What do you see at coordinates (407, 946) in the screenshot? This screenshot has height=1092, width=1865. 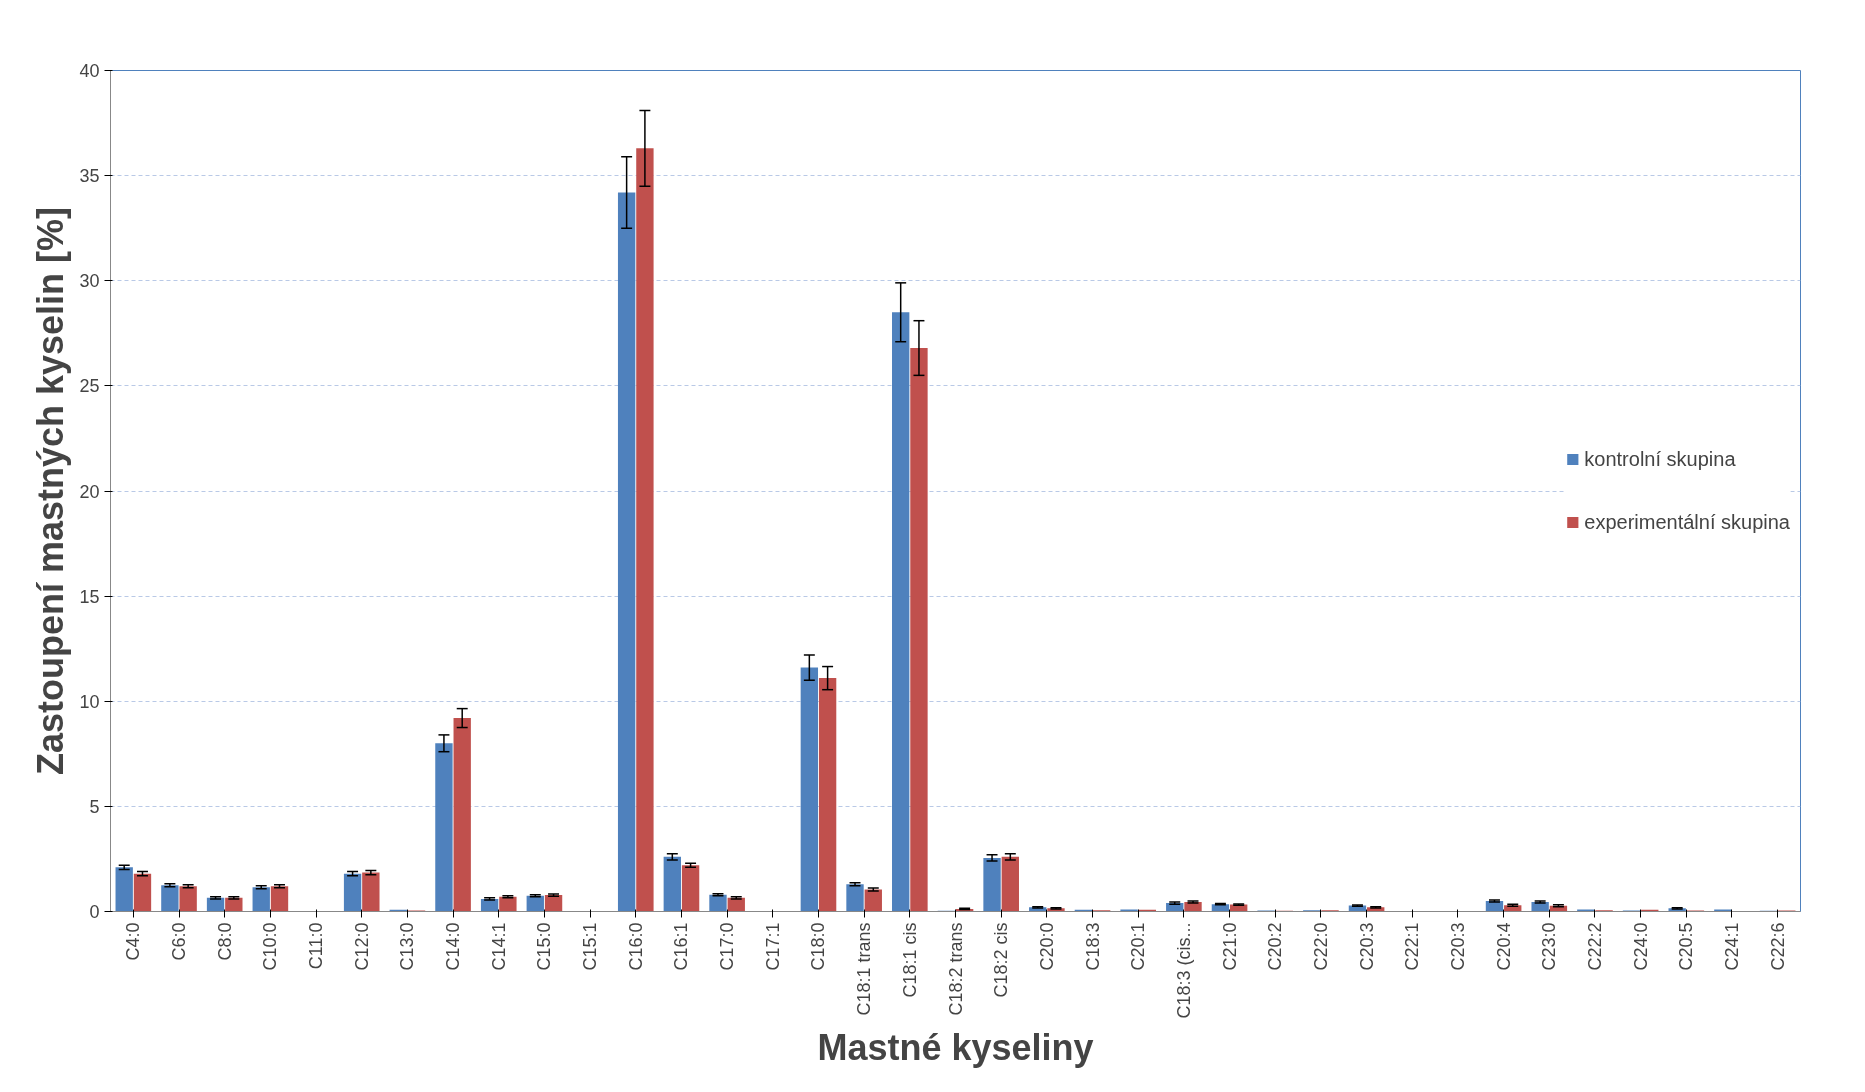 I see `x-tick-label: C13:0` at bounding box center [407, 946].